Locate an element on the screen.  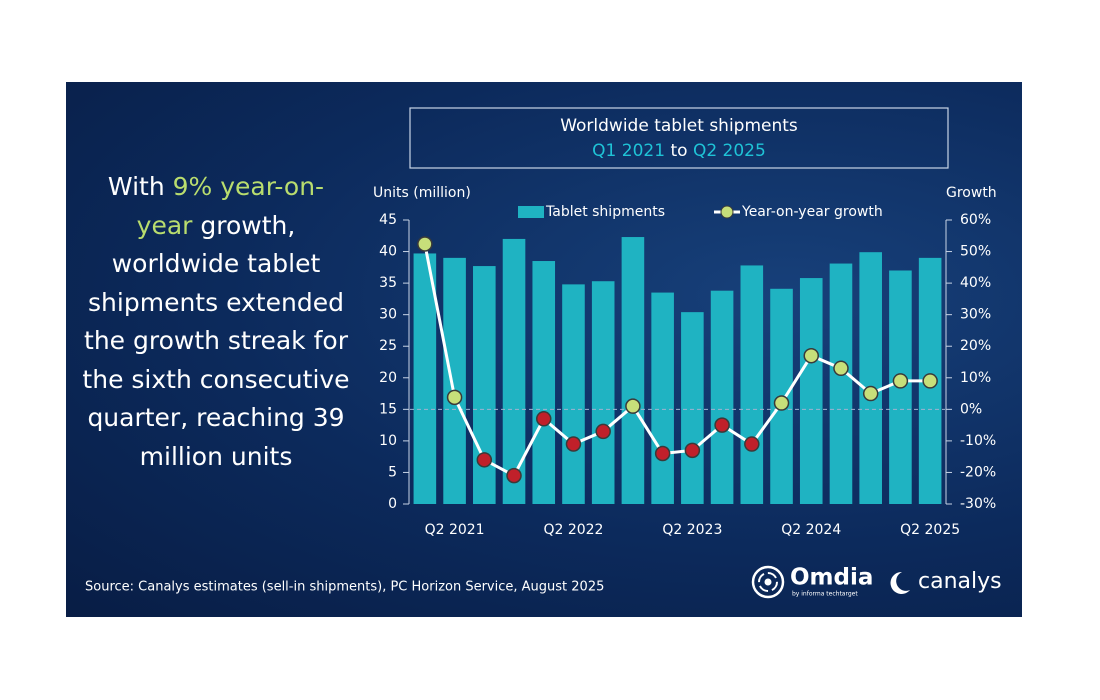
x-tick-label: Q2 2023 is located at coordinates (692, 530).